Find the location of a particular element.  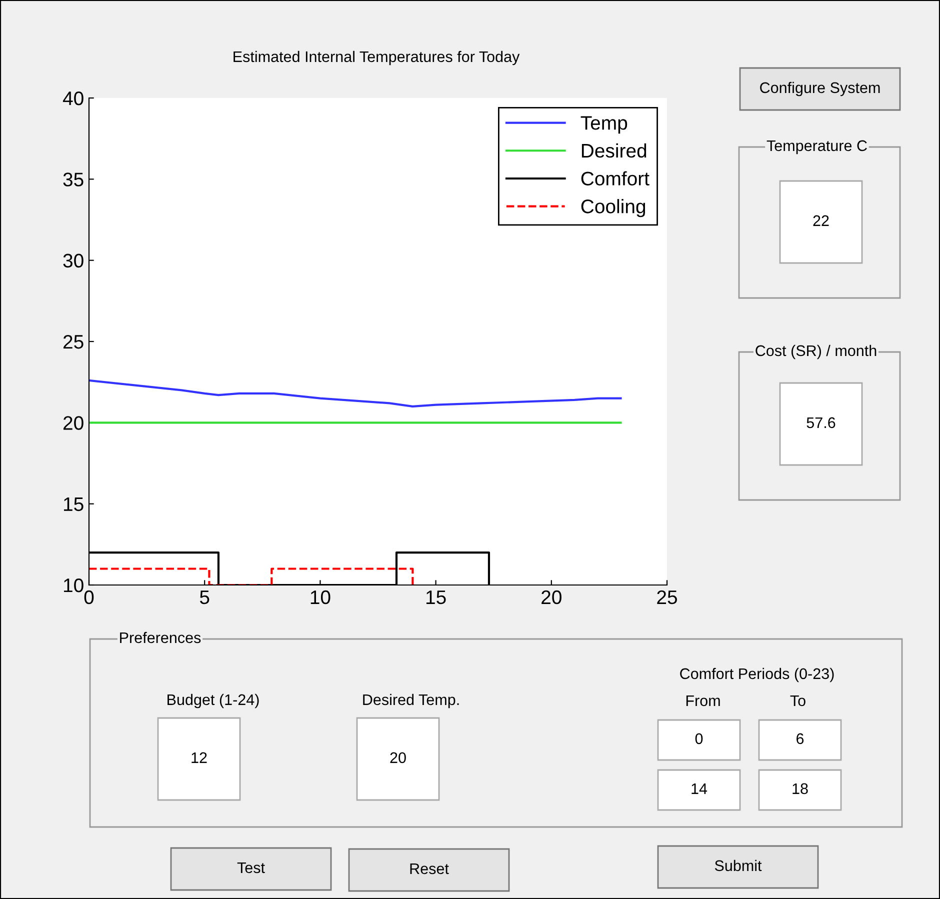

y-tick-label: 15 is located at coordinates (74, 505).